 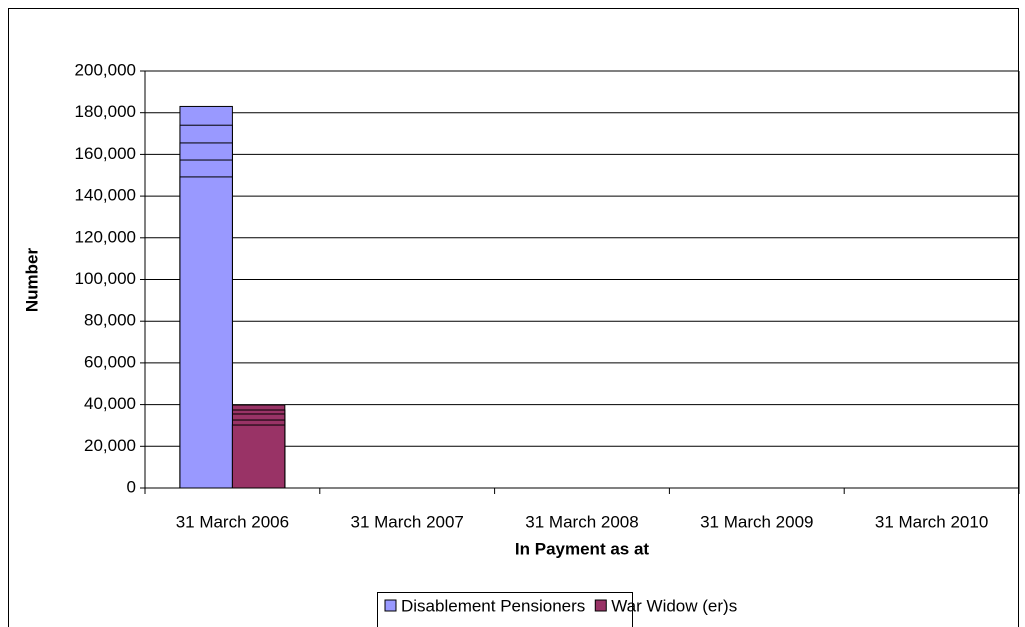 What do you see at coordinates (105, 111) in the screenshot?
I see `y-tick-label: 180,000` at bounding box center [105, 111].